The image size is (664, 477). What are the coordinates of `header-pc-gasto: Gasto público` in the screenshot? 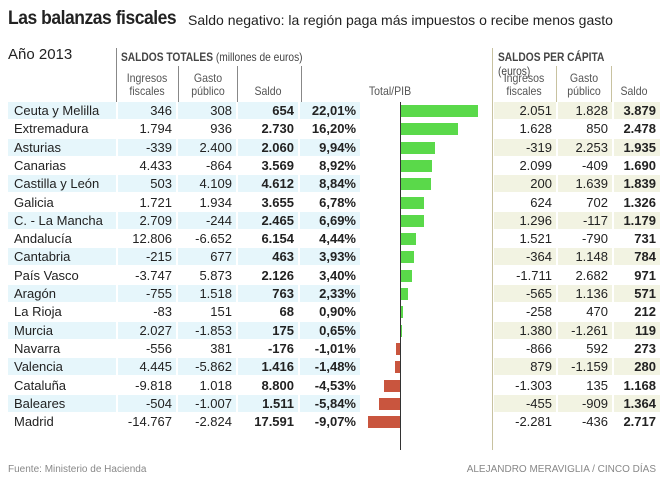 It's located at (584, 85).